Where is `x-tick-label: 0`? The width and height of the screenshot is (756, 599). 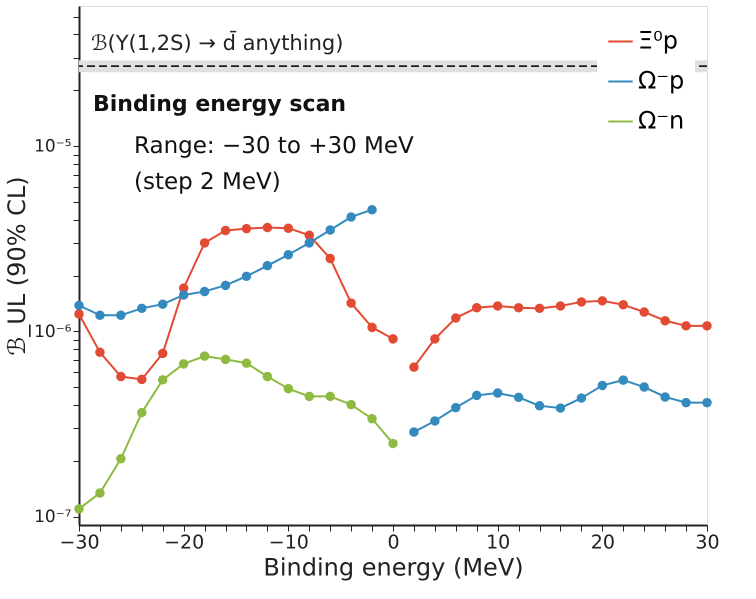 x-tick-label: 0 is located at coordinates (393, 543).